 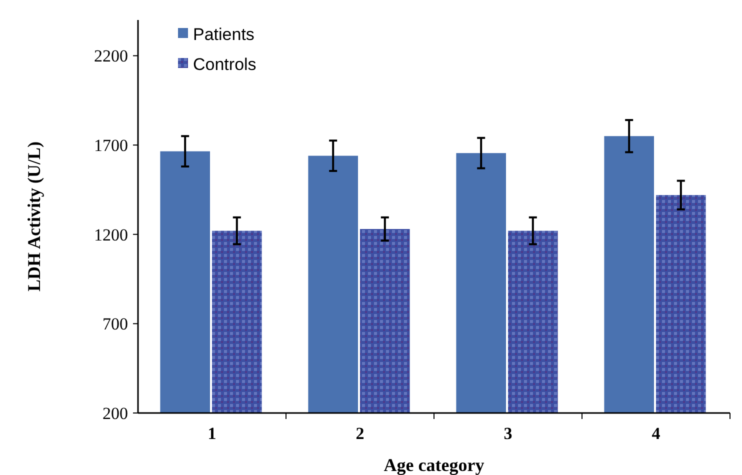 I want to click on legend-label: Patients, so click(x=223, y=34).